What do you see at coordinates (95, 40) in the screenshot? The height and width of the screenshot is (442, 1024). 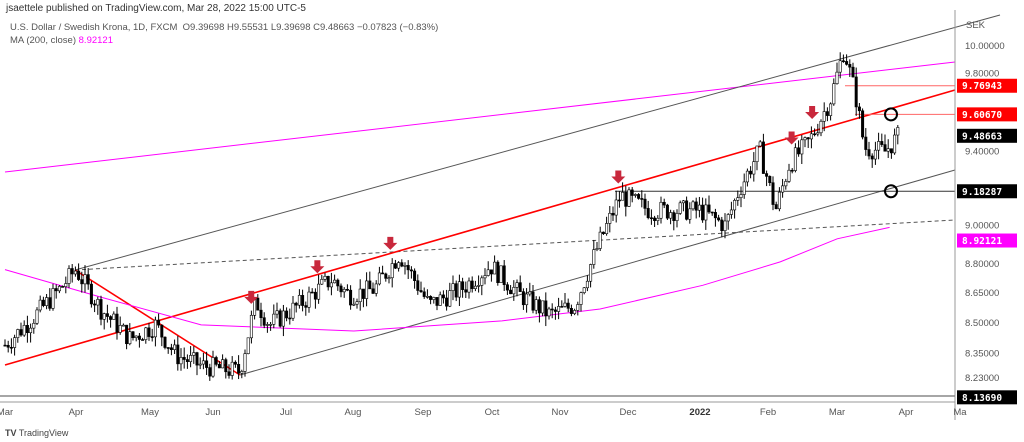 I see `ma-value: 8.92121` at bounding box center [95, 40].